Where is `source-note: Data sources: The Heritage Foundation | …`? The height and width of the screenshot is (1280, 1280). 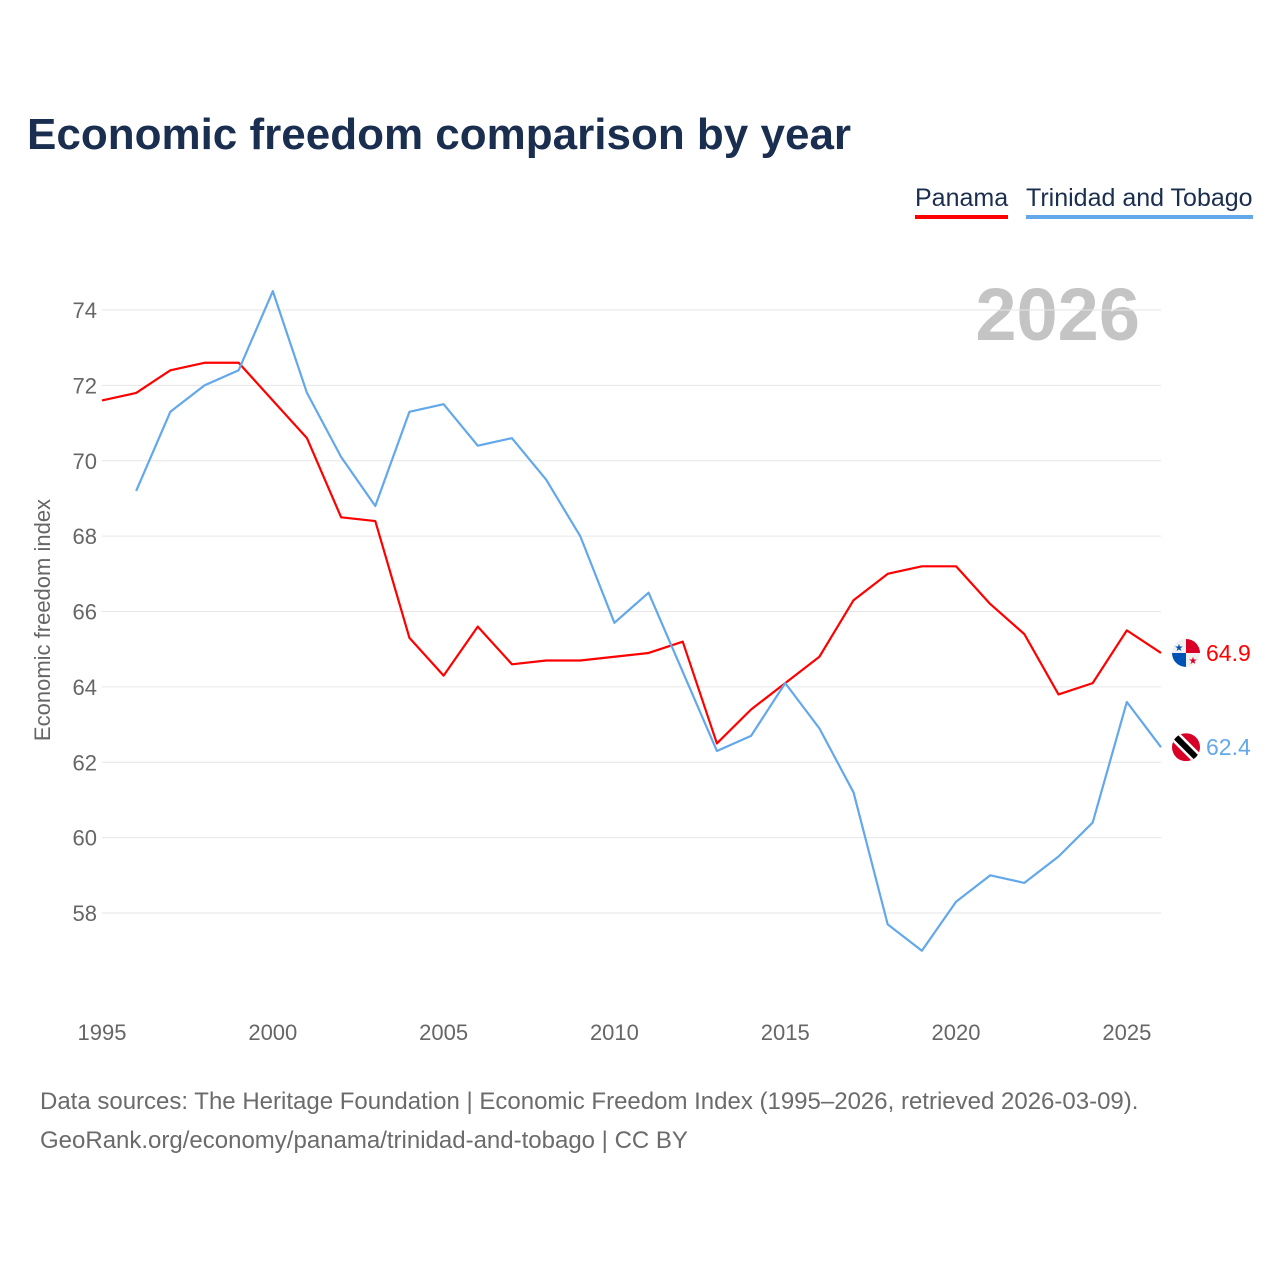
source-note: Data sources: The Heritage Foundation | … is located at coordinates (589, 1101).